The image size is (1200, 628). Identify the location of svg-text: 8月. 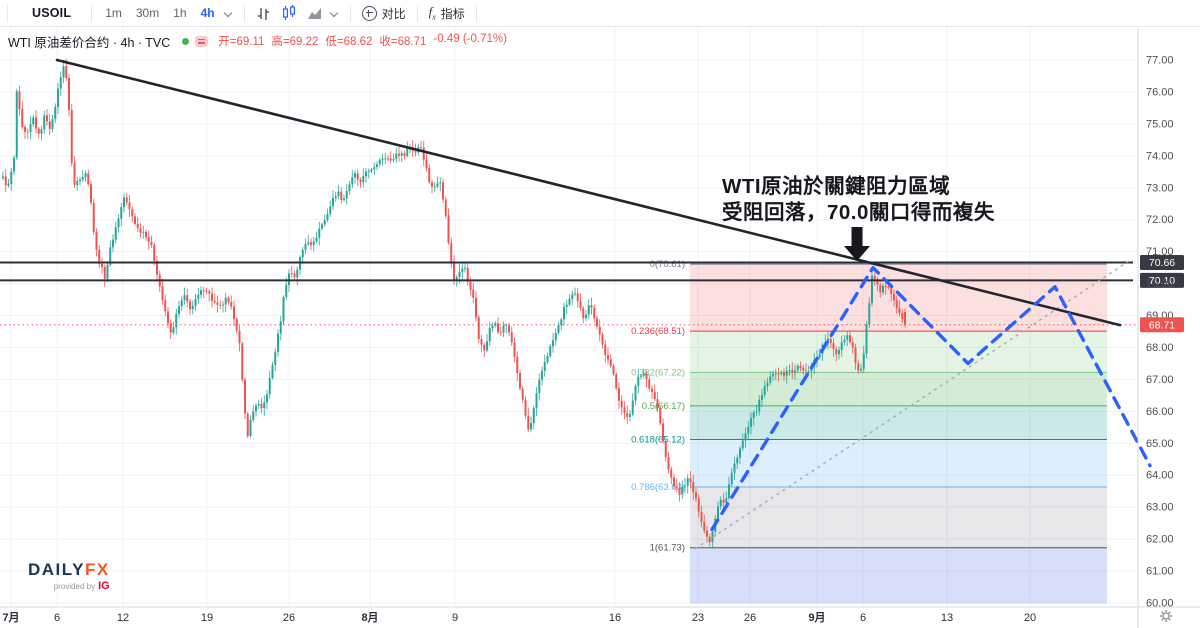
(369, 617).